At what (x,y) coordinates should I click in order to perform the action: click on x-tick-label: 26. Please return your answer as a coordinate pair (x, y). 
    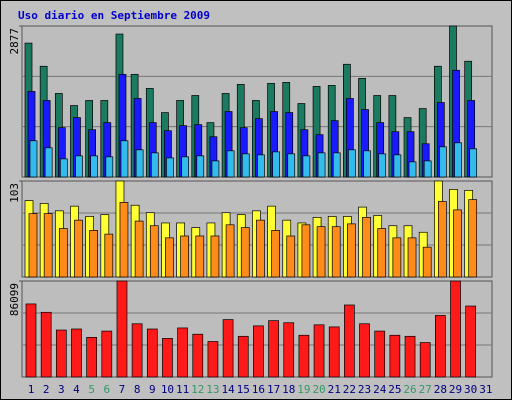
    Looking at the image, I should click on (409, 389).